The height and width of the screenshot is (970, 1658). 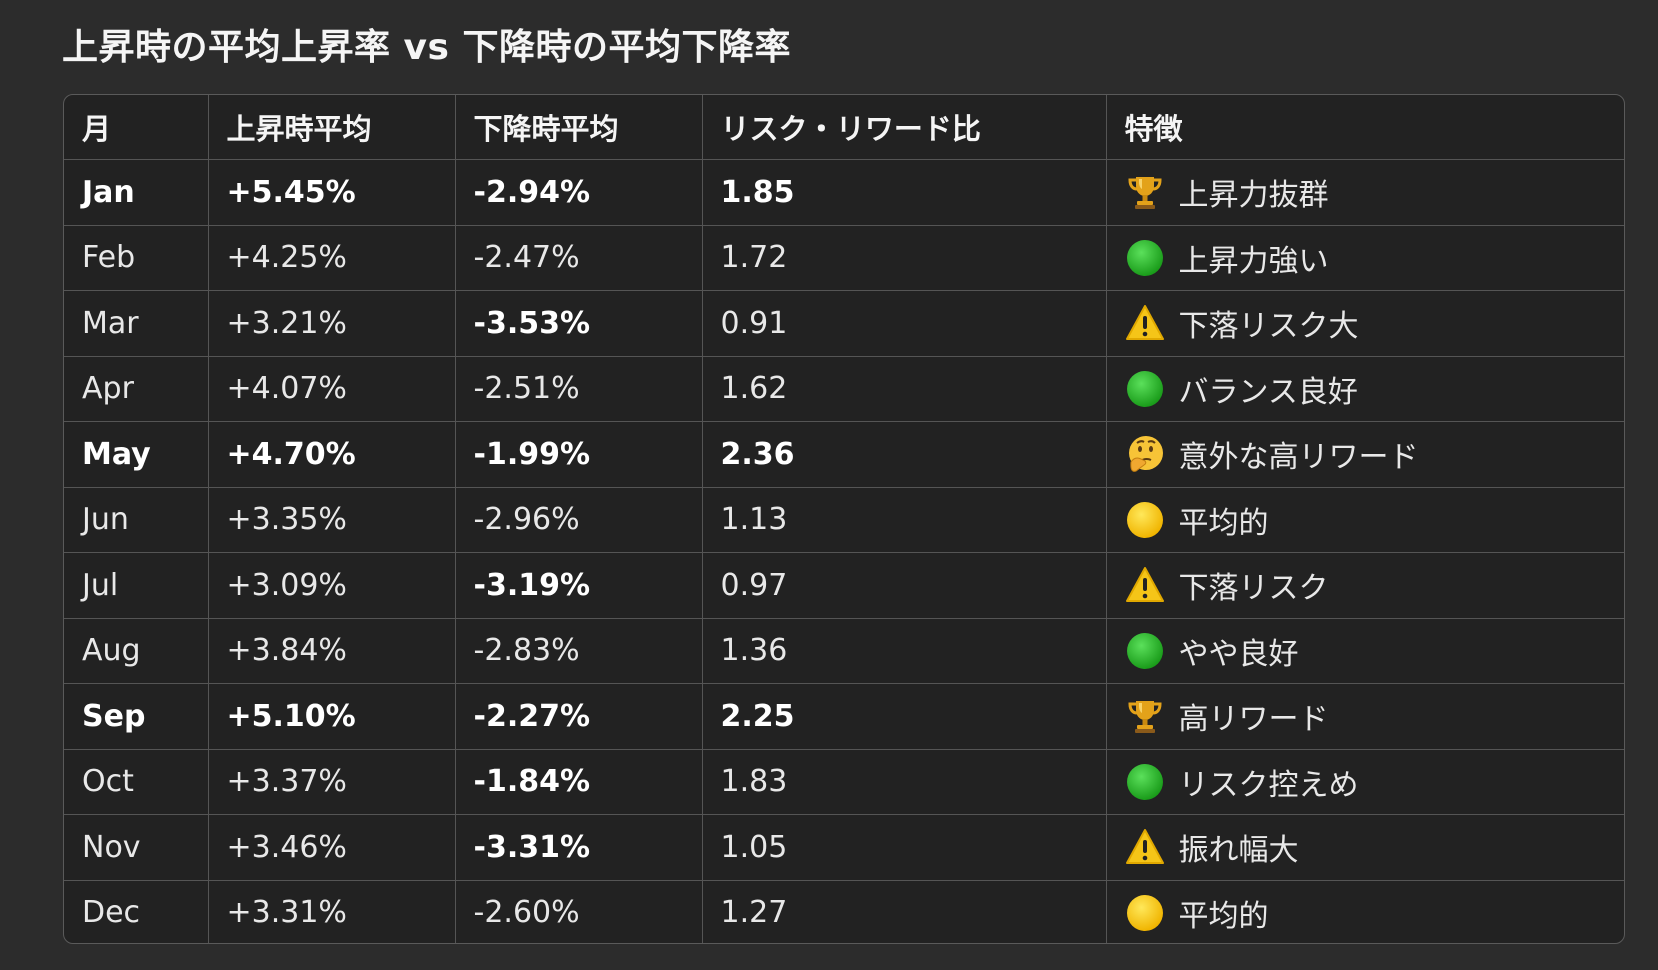 What do you see at coordinates (579, 127) in the screenshot?
I see `header-down-average: 下降時平均` at bounding box center [579, 127].